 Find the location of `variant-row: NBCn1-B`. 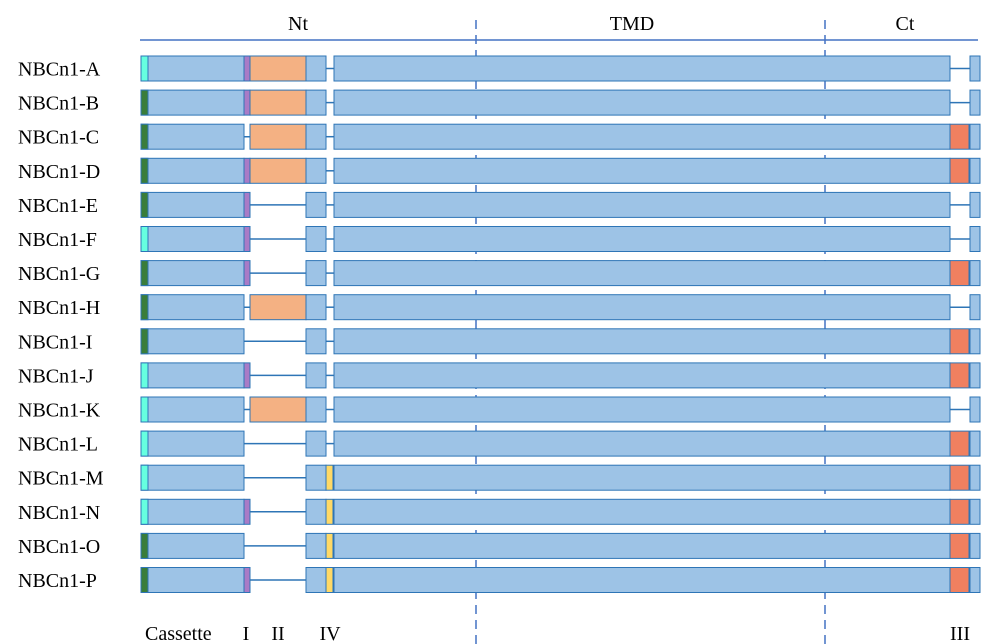

variant-row: NBCn1-B is located at coordinates (499, 102).